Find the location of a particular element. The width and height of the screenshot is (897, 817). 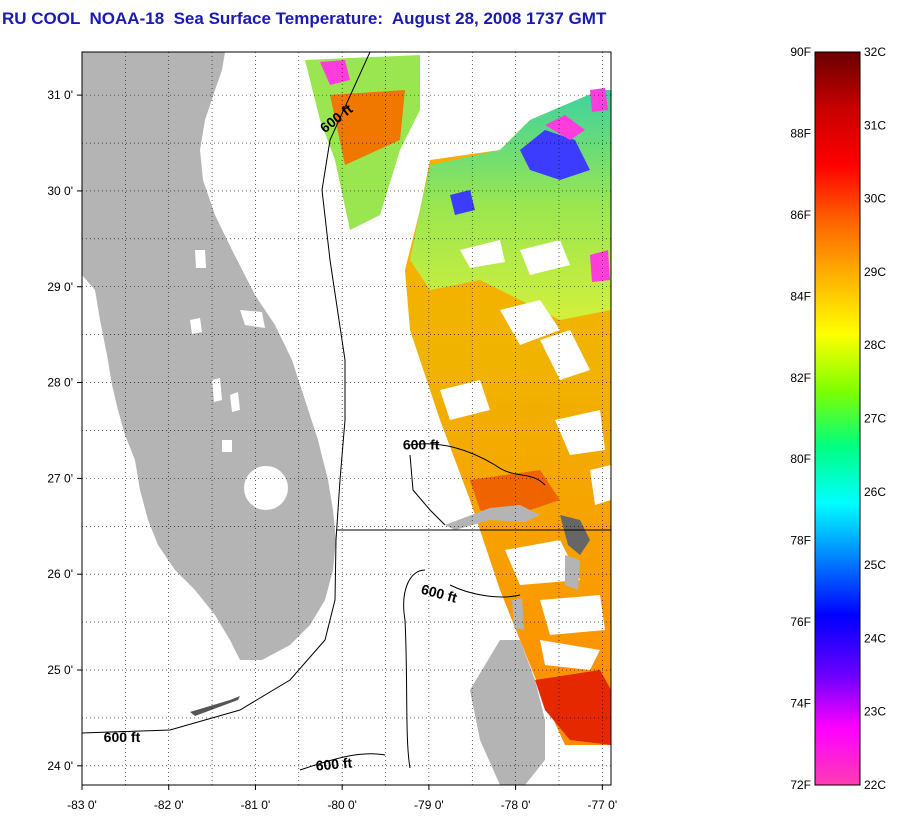

bahamas-grand is located at coordinates (492, 517).